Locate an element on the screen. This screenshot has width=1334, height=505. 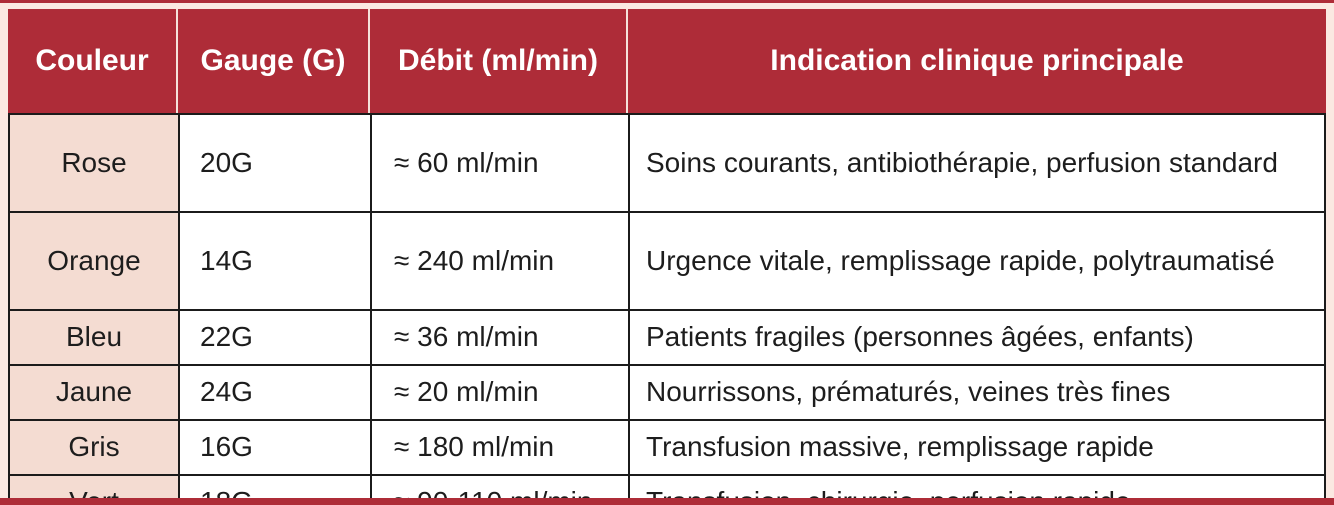
cell-couleur: Gris is located at coordinates (93, 448).